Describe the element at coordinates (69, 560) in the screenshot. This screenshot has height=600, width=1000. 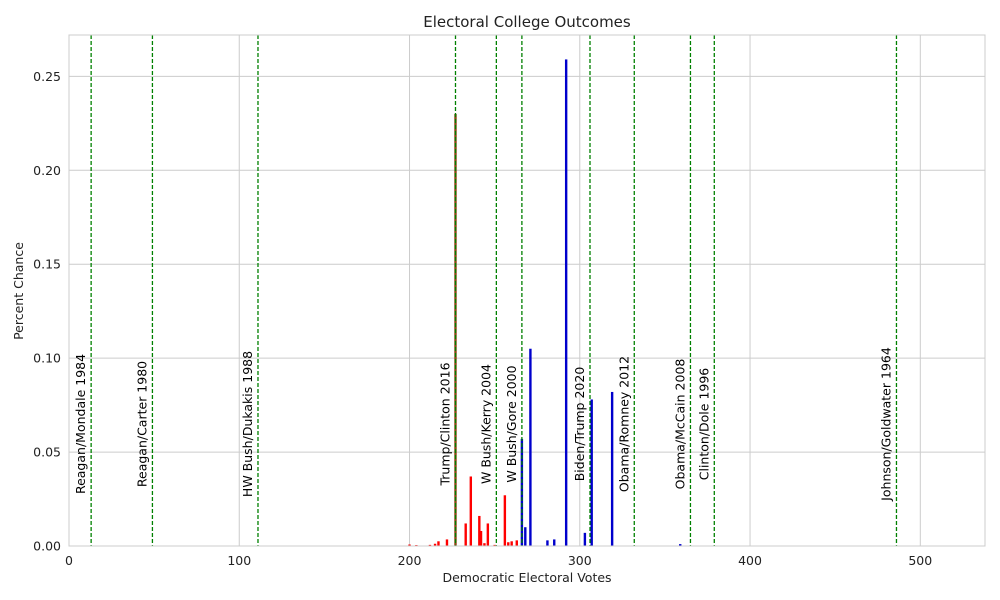
I see `x-tick-label: 0` at that location.